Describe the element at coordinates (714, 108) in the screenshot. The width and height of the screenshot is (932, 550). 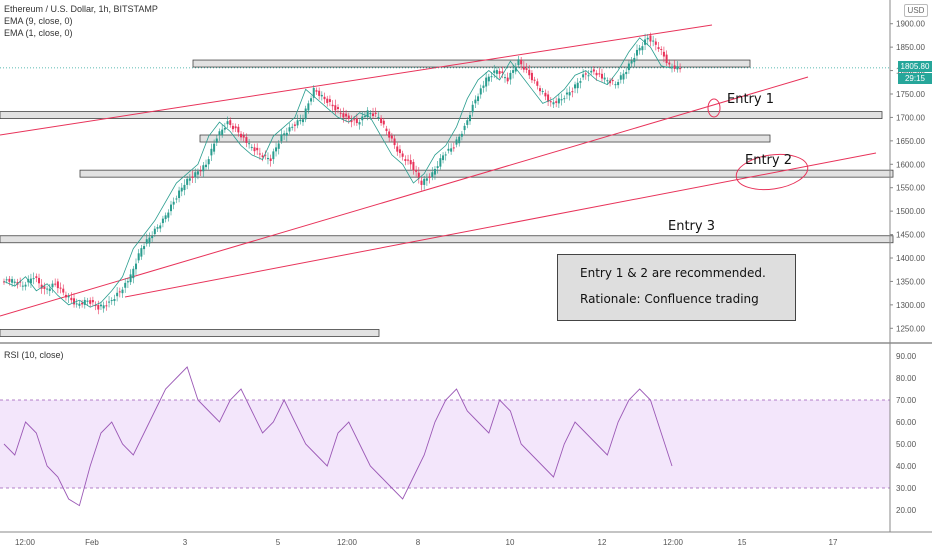
I see `entry-1-circle` at that location.